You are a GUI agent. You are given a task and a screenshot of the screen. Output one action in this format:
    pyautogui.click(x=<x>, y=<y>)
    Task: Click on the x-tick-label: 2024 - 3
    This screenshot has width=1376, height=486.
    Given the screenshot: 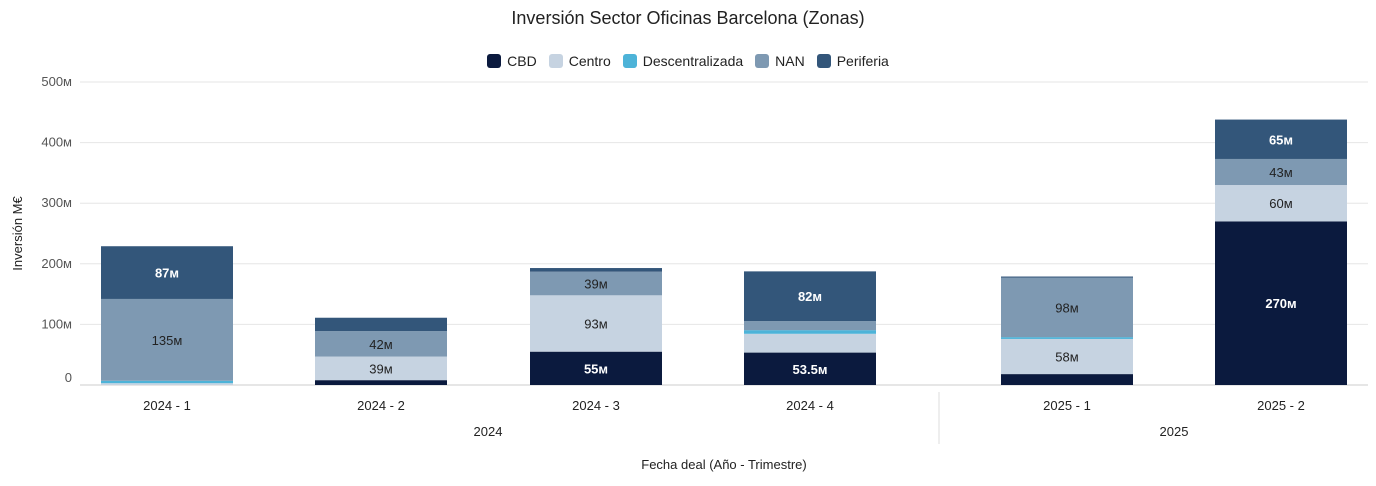 What is the action you would take?
    pyautogui.click(x=596, y=405)
    